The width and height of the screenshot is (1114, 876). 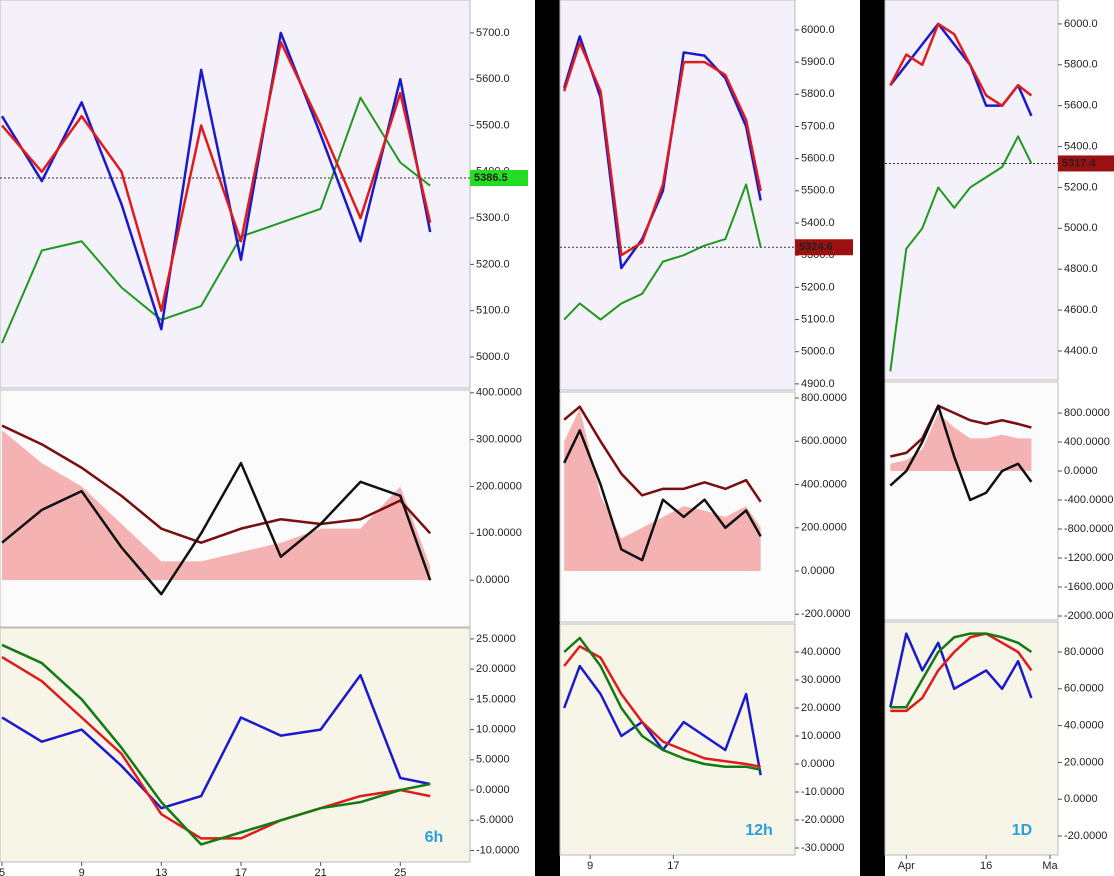 I want to click on x-tick-label: 13, so click(x=161, y=871).